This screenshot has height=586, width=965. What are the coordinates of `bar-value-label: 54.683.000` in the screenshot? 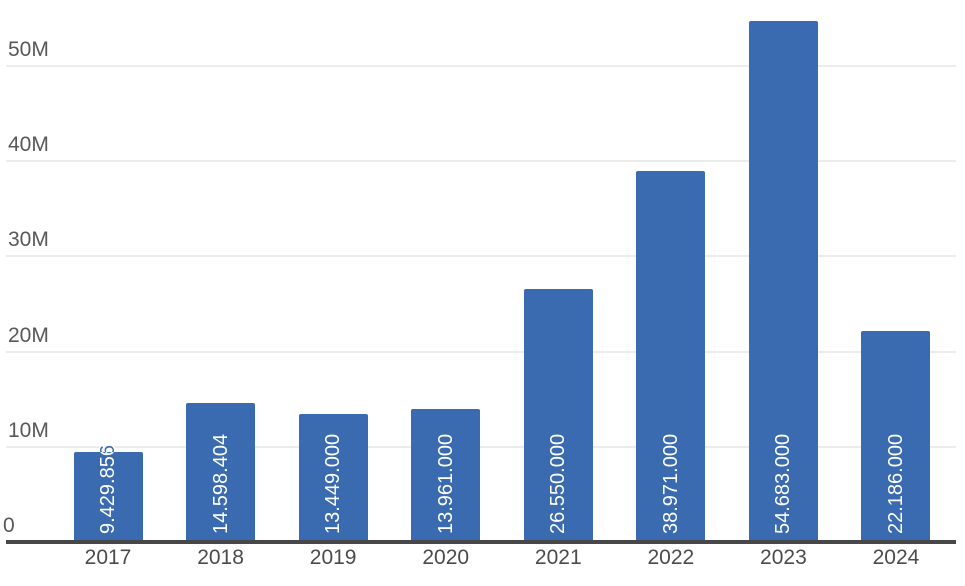 It's located at (783, 483).